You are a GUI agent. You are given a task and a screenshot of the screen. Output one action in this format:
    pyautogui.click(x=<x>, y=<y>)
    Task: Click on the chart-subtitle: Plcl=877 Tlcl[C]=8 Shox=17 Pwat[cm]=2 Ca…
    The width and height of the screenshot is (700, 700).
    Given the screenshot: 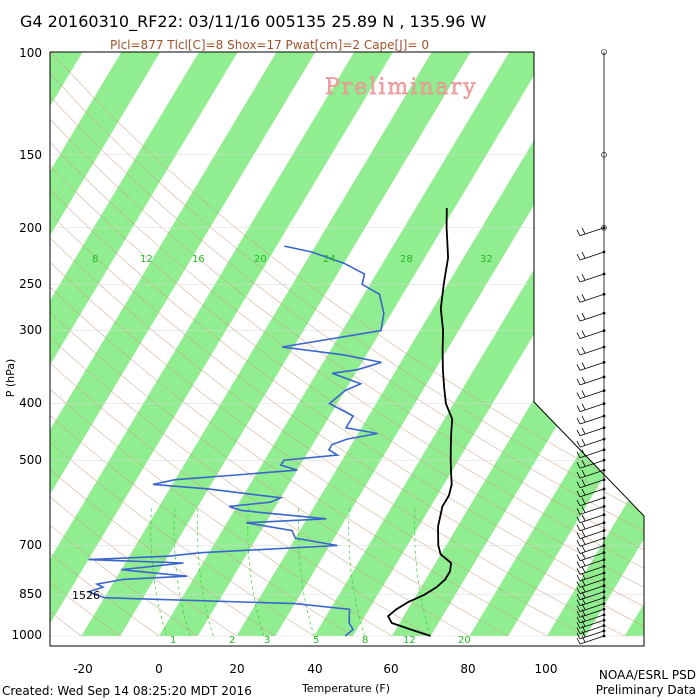 What is the action you would take?
    pyautogui.click(x=269, y=45)
    